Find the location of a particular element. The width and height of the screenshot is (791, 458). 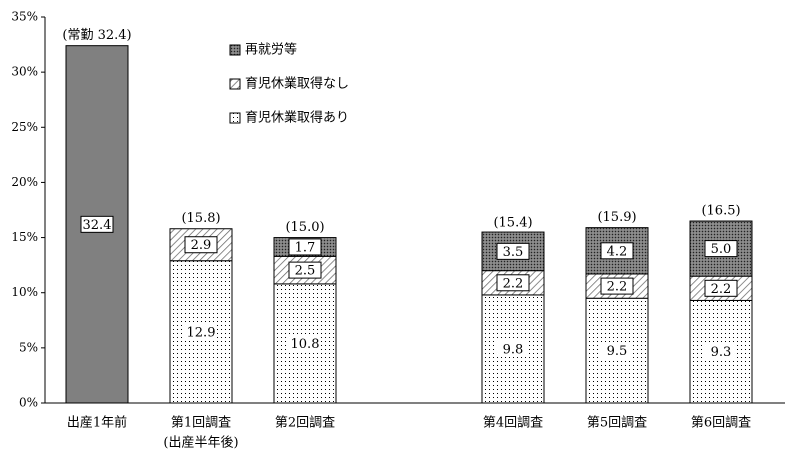

y-tick-label: 15% is located at coordinates (24, 237).